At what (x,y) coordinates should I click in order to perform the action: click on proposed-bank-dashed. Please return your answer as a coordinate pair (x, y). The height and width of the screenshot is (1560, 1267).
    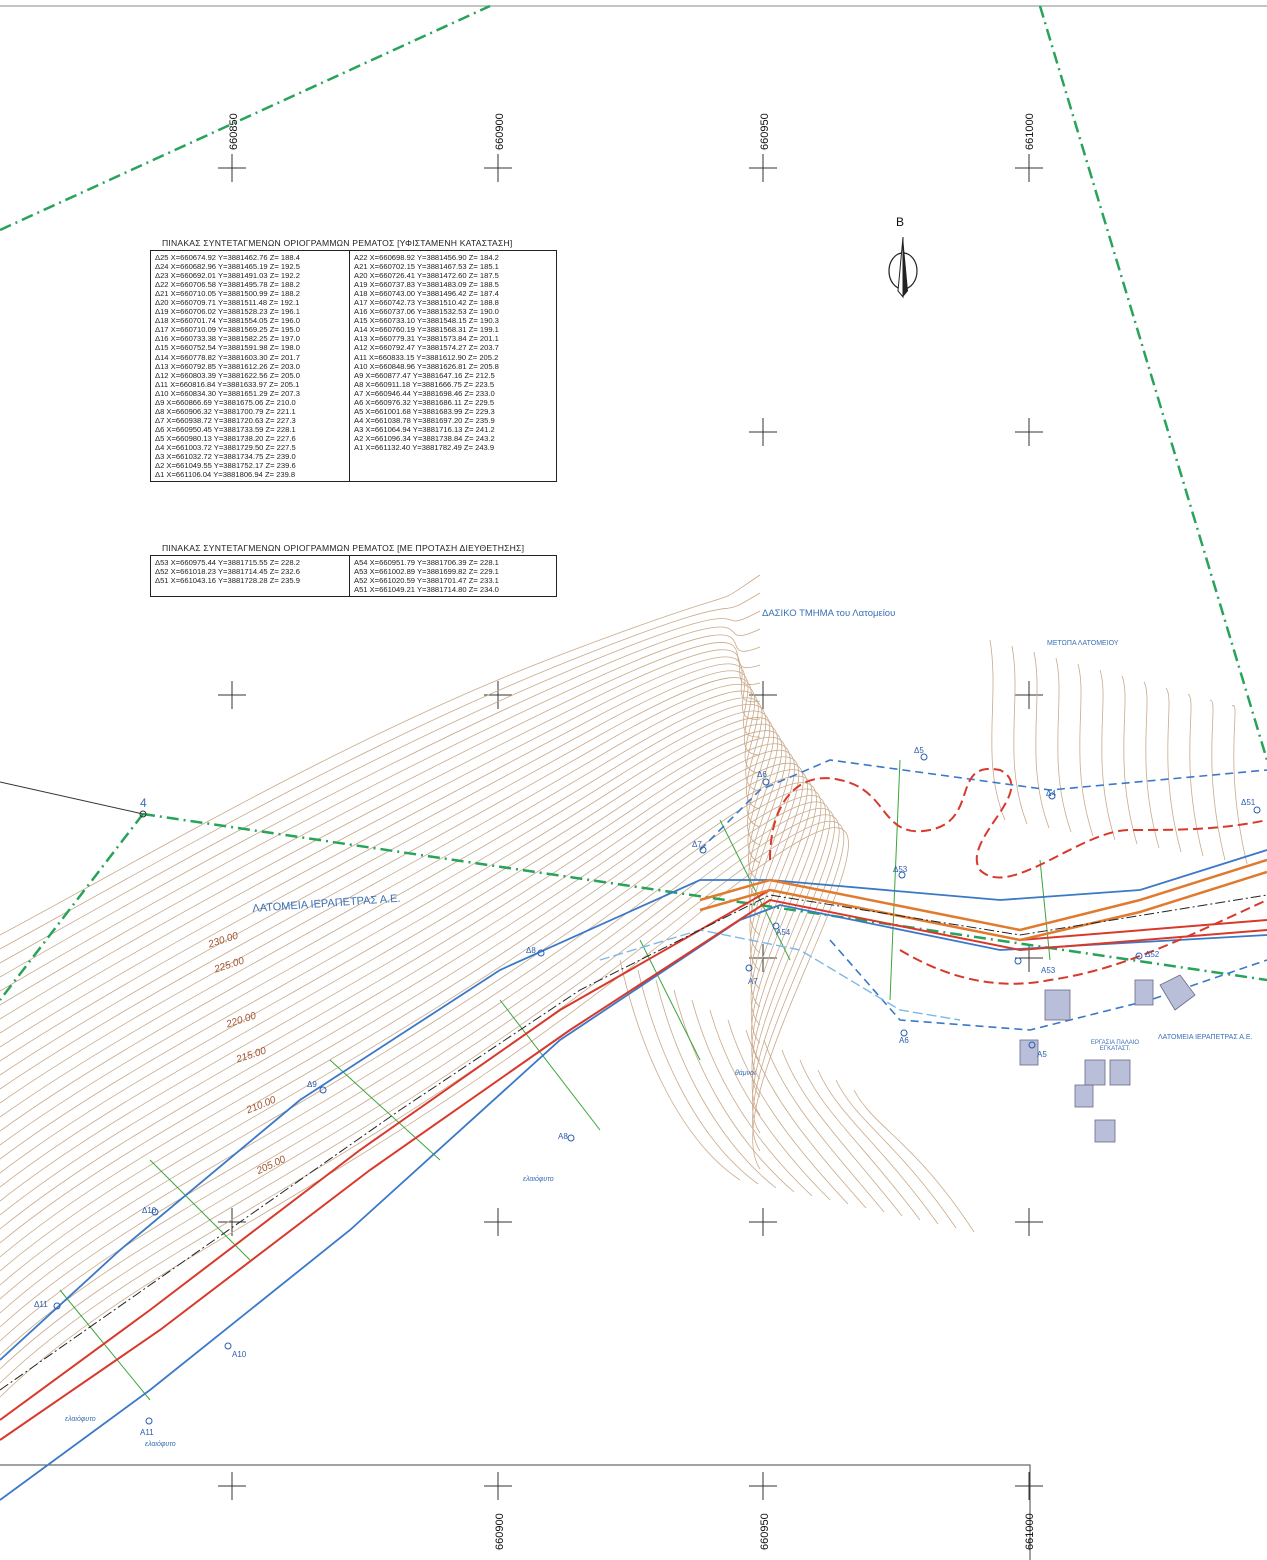
    Looking at the image, I should click on (1018, 876).